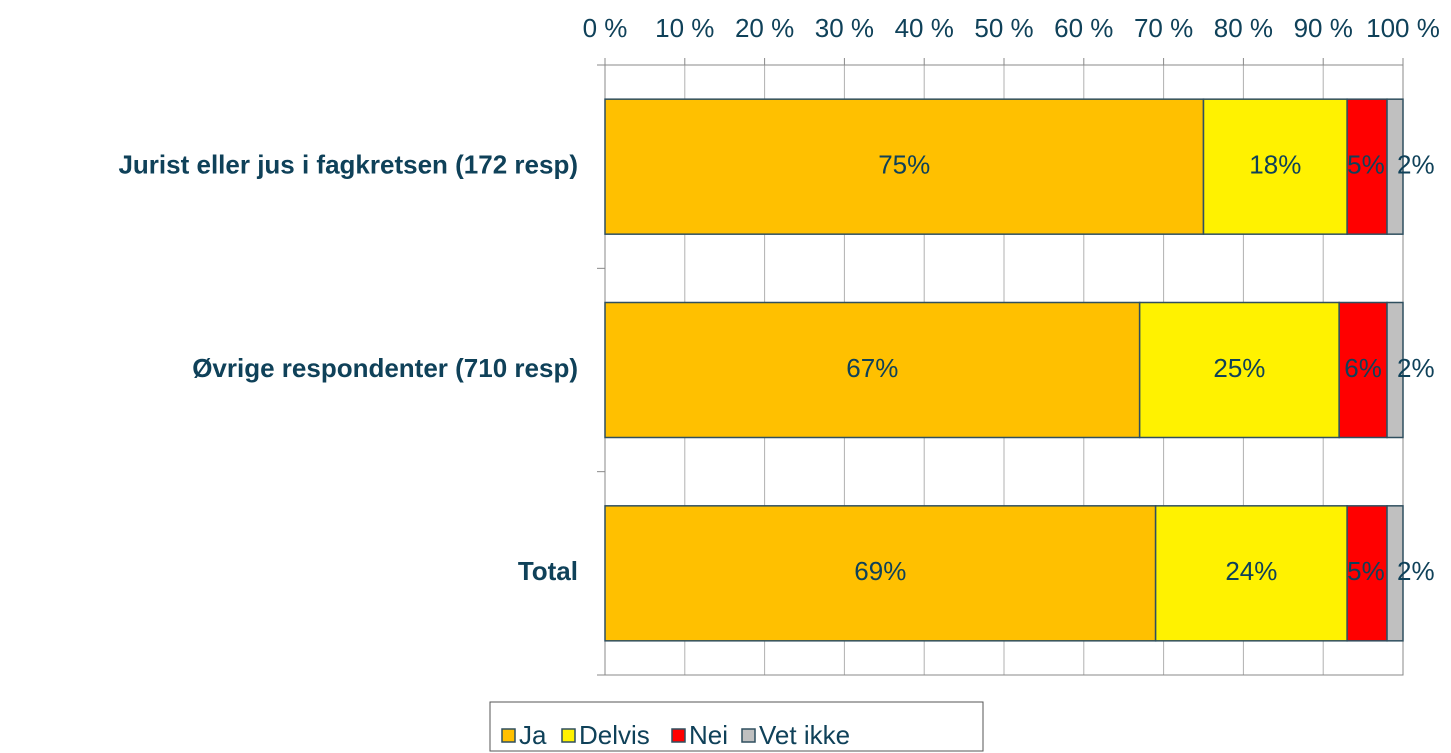 This screenshot has height=753, width=1451. Describe the element at coordinates (1403, 28) in the screenshot. I see `x-tick-label: 100 %` at that location.